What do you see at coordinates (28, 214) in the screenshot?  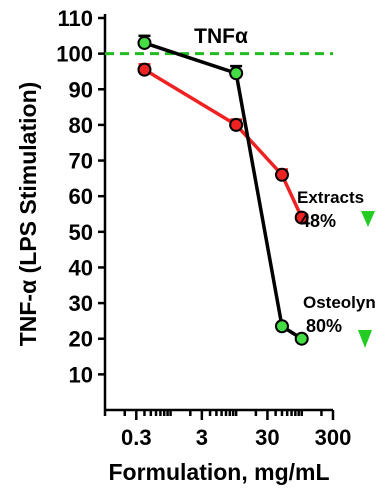 I see `y-axis-title: TNF-α (LPS Stimulation)` at bounding box center [28, 214].